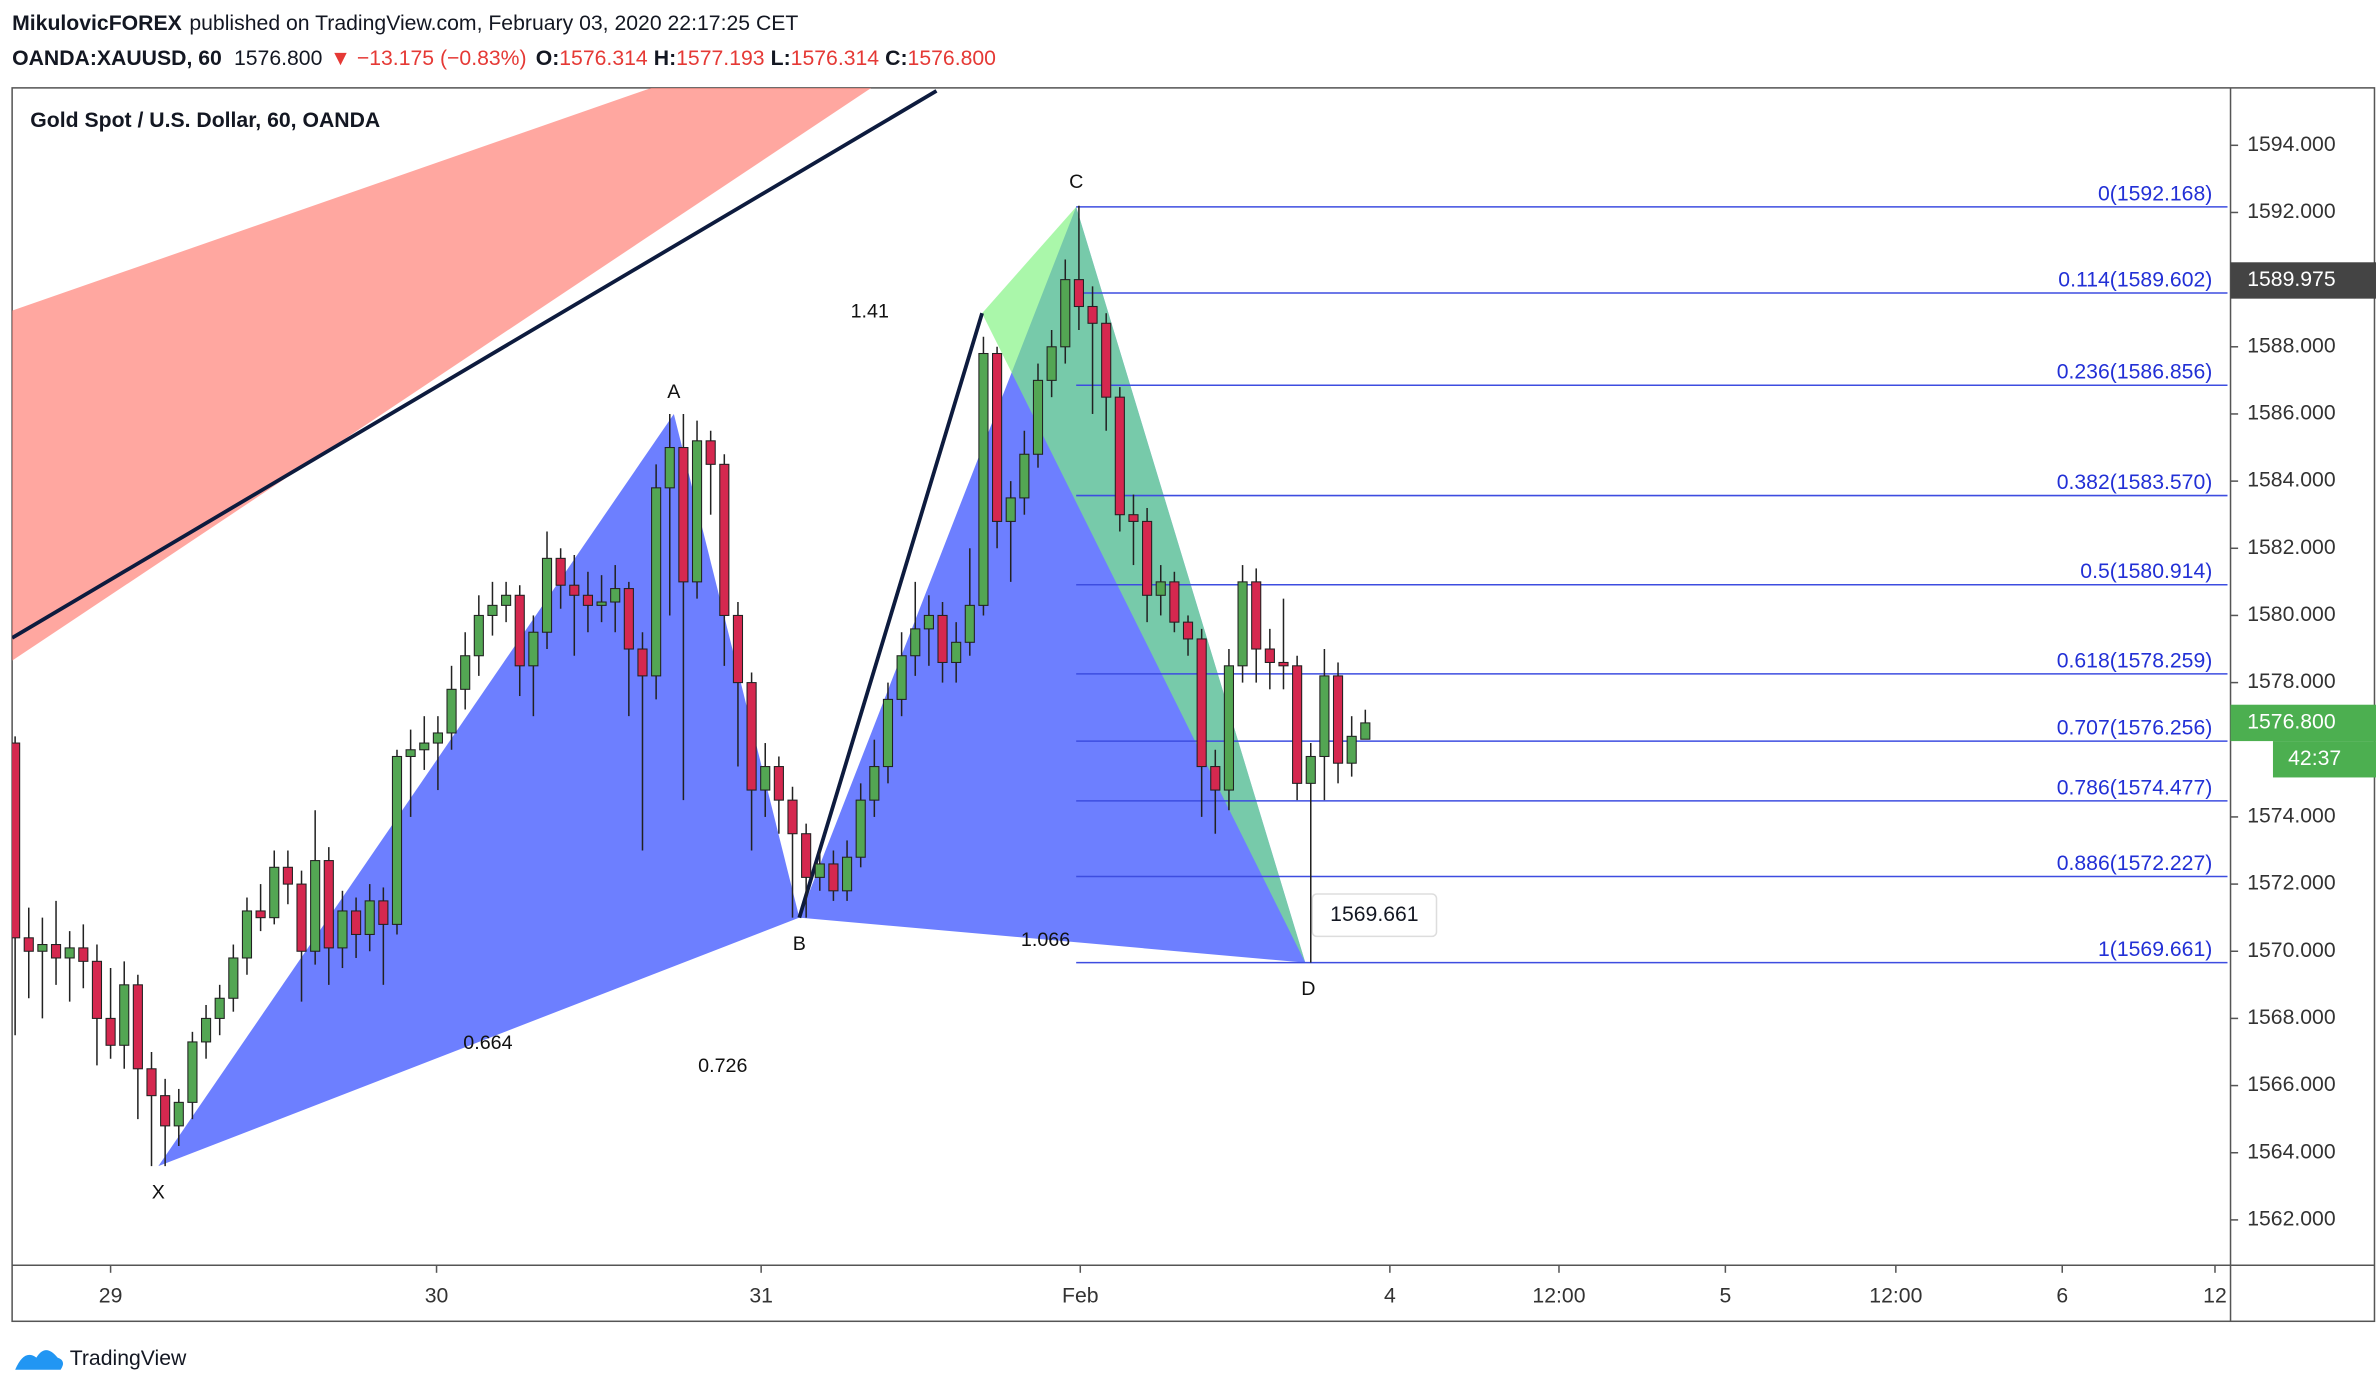 This screenshot has width=2376, height=1396. I want to click on symbol: OANDA:XAUUSD, 60, so click(117, 58).